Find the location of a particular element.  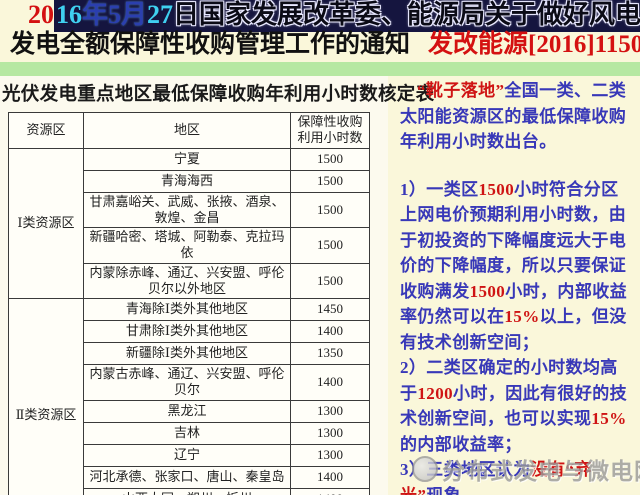

region-cell: 宁夏 is located at coordinates (187, 159).